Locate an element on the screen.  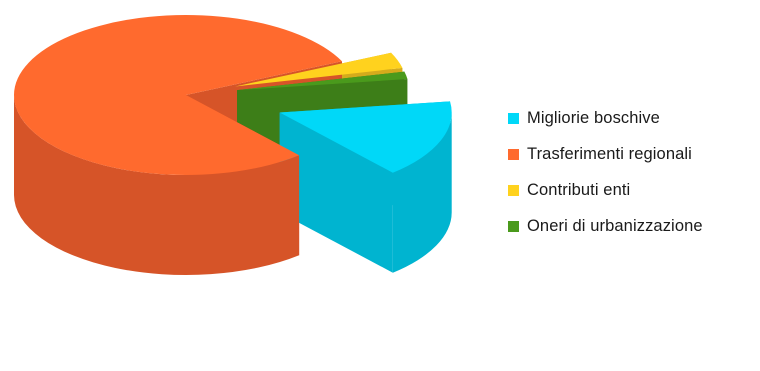
slice-outer-wall-migliorie-boschive is located at coordinates (422, 192).